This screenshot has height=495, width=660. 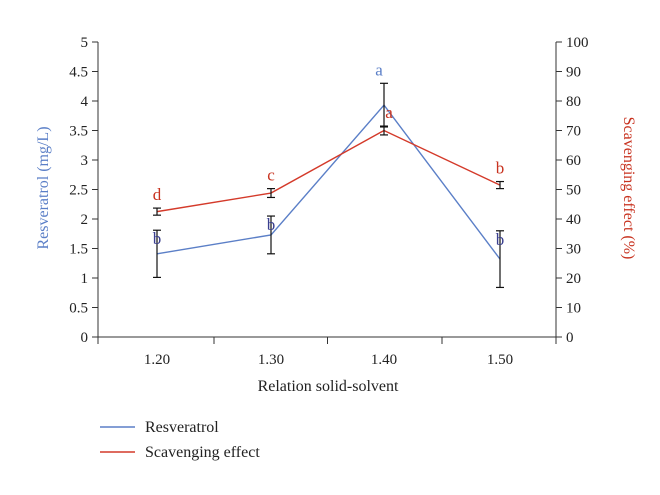 What do you see at coordinates (628, 188) in the screenshot?
I see `y-right-axis-title: Scavenging effect (%)` at bounding box center [628, 188].